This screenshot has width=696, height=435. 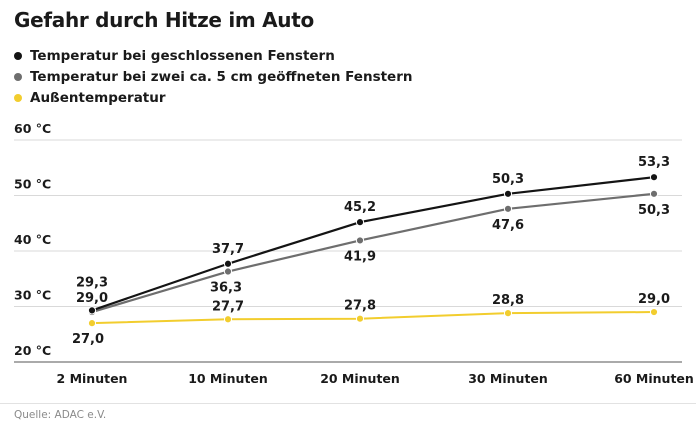 I want to click on data-label-outside-3: 27,8, so click(x=360, y=306).